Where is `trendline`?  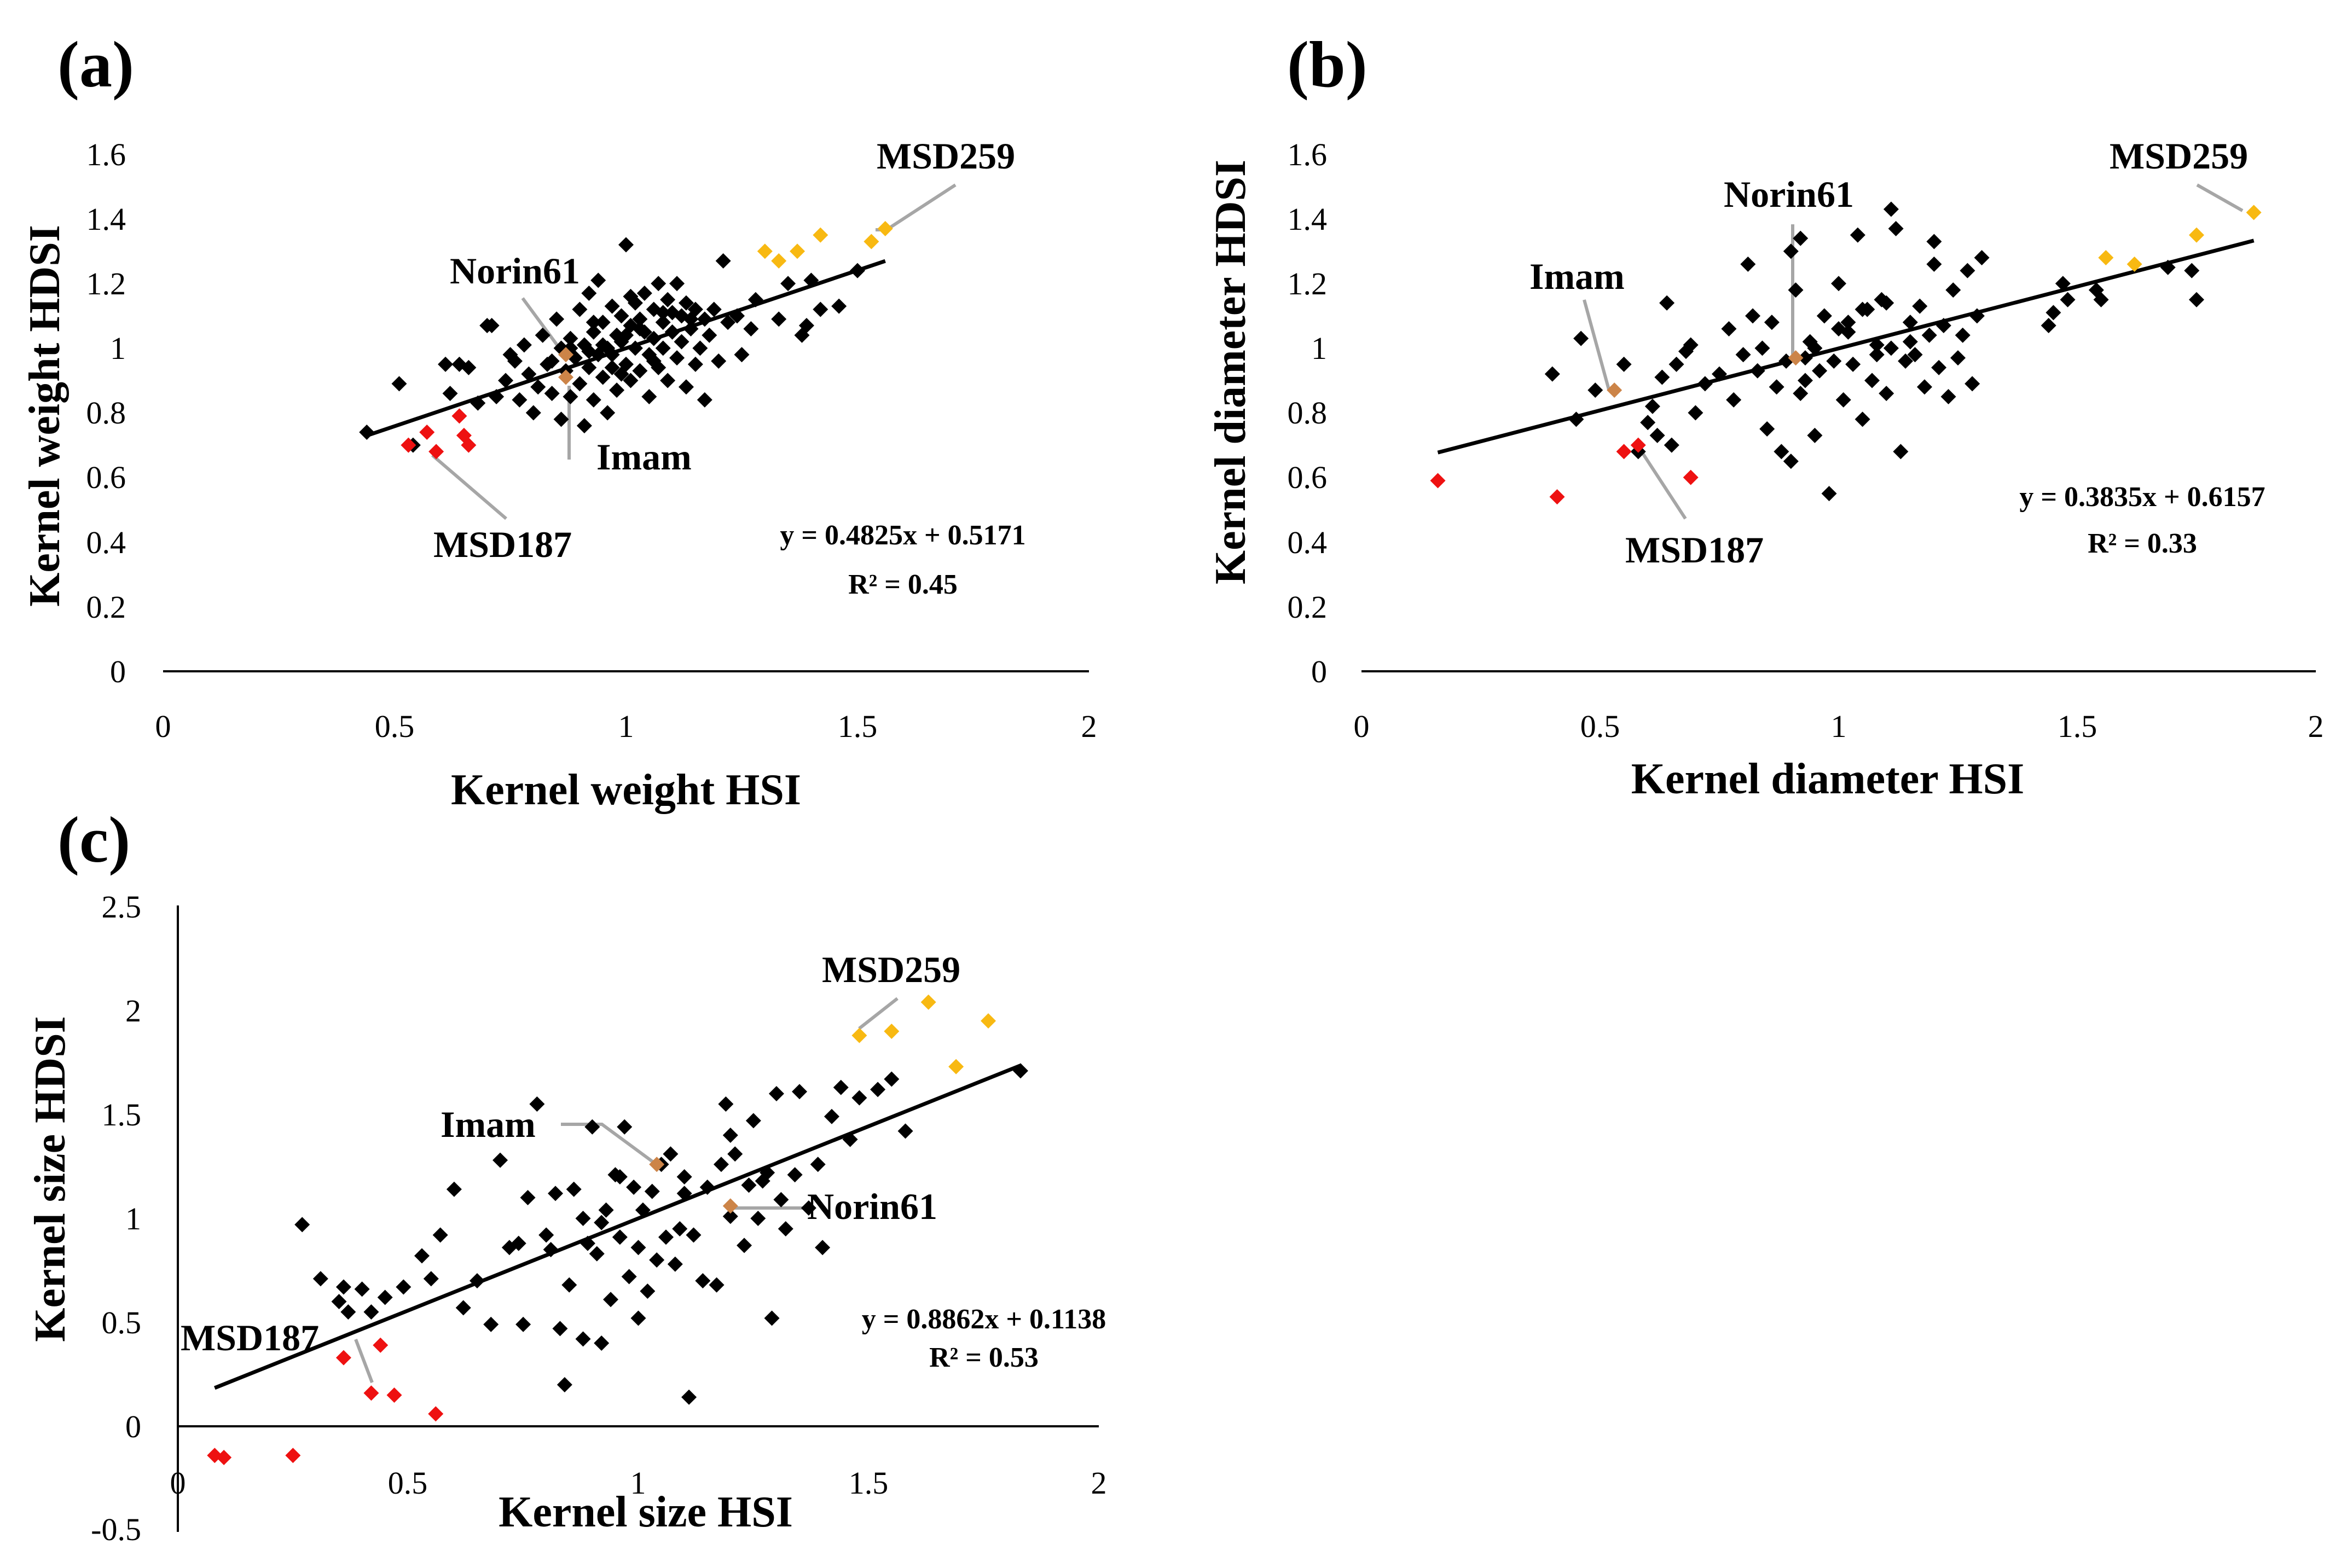 trendline is located at coordinates (618, 1227).